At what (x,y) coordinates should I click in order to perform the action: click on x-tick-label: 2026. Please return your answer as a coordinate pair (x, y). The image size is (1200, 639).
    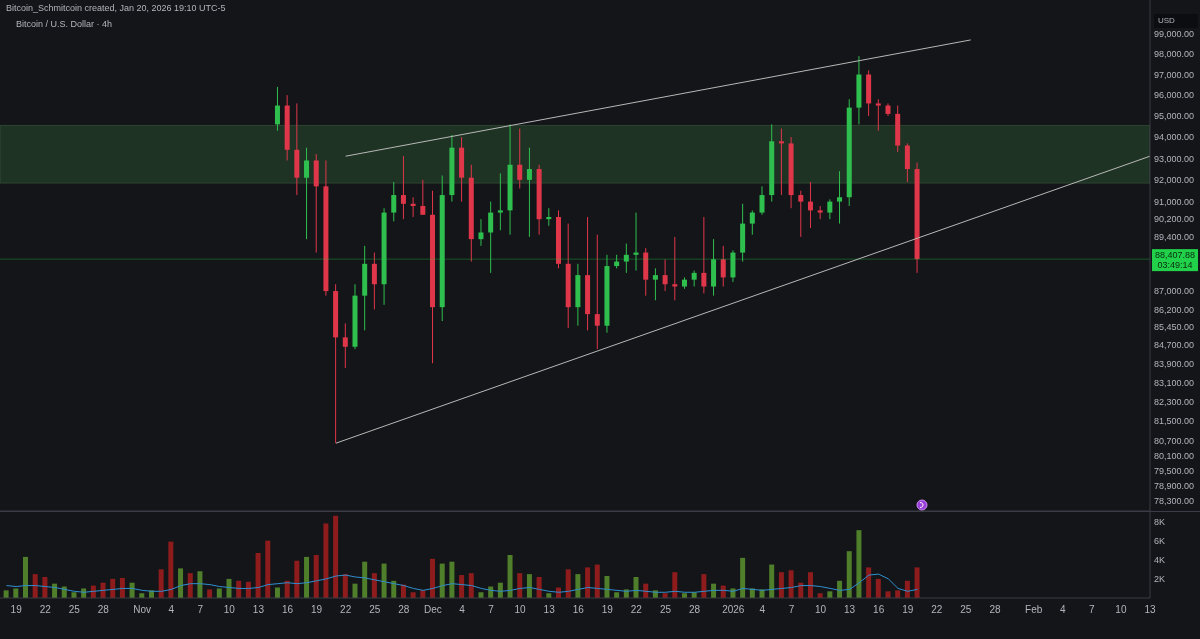
    Looking at the image, I should click on (733, 610).